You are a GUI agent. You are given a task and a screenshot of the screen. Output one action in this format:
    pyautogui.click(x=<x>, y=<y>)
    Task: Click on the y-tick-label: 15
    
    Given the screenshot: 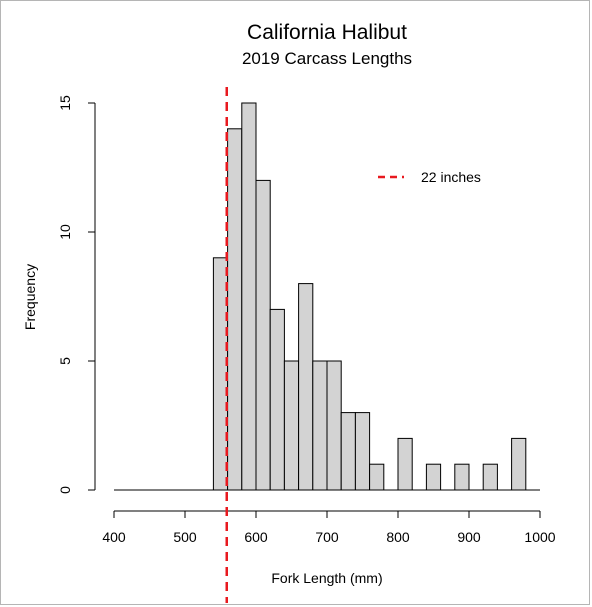 What is the action you would take?
    pyautogui.click(x=65, y=103)
    